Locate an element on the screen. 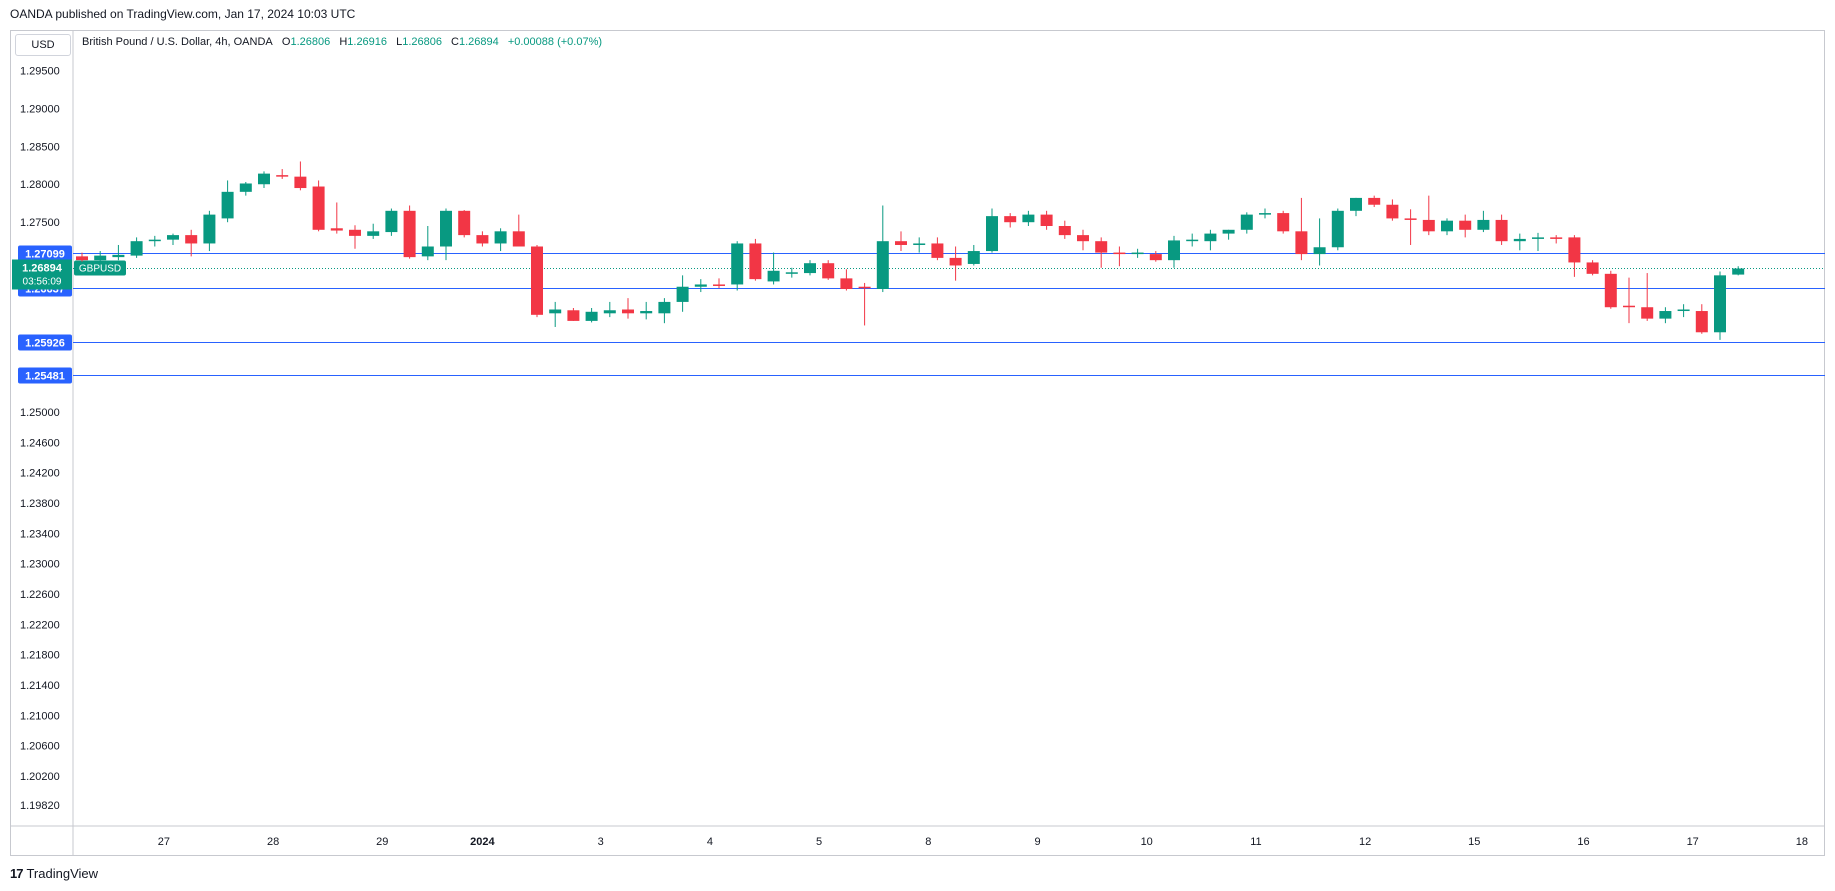 The height and width of the screenshot is (891, 1835). y-tick-label: 1.21000 is located at coordinates (40, 716).